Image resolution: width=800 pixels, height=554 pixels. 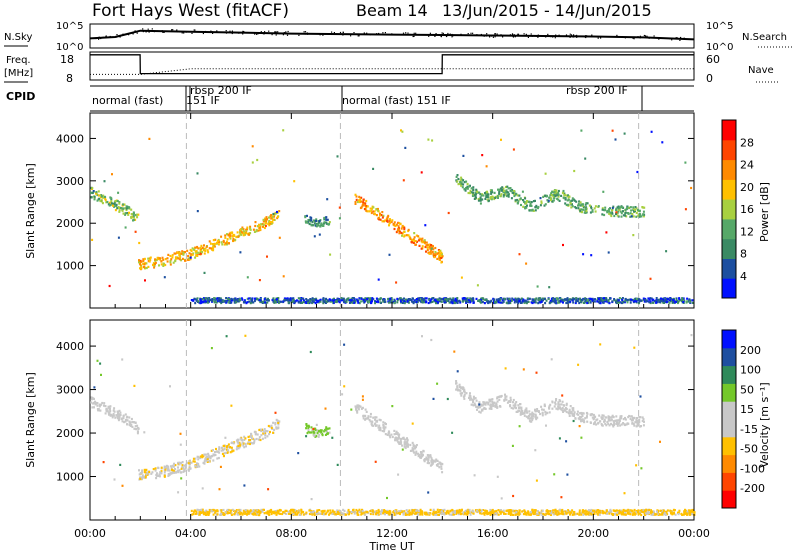 I want to click on power-colorbar-swatch, so click(x=729, y=189).